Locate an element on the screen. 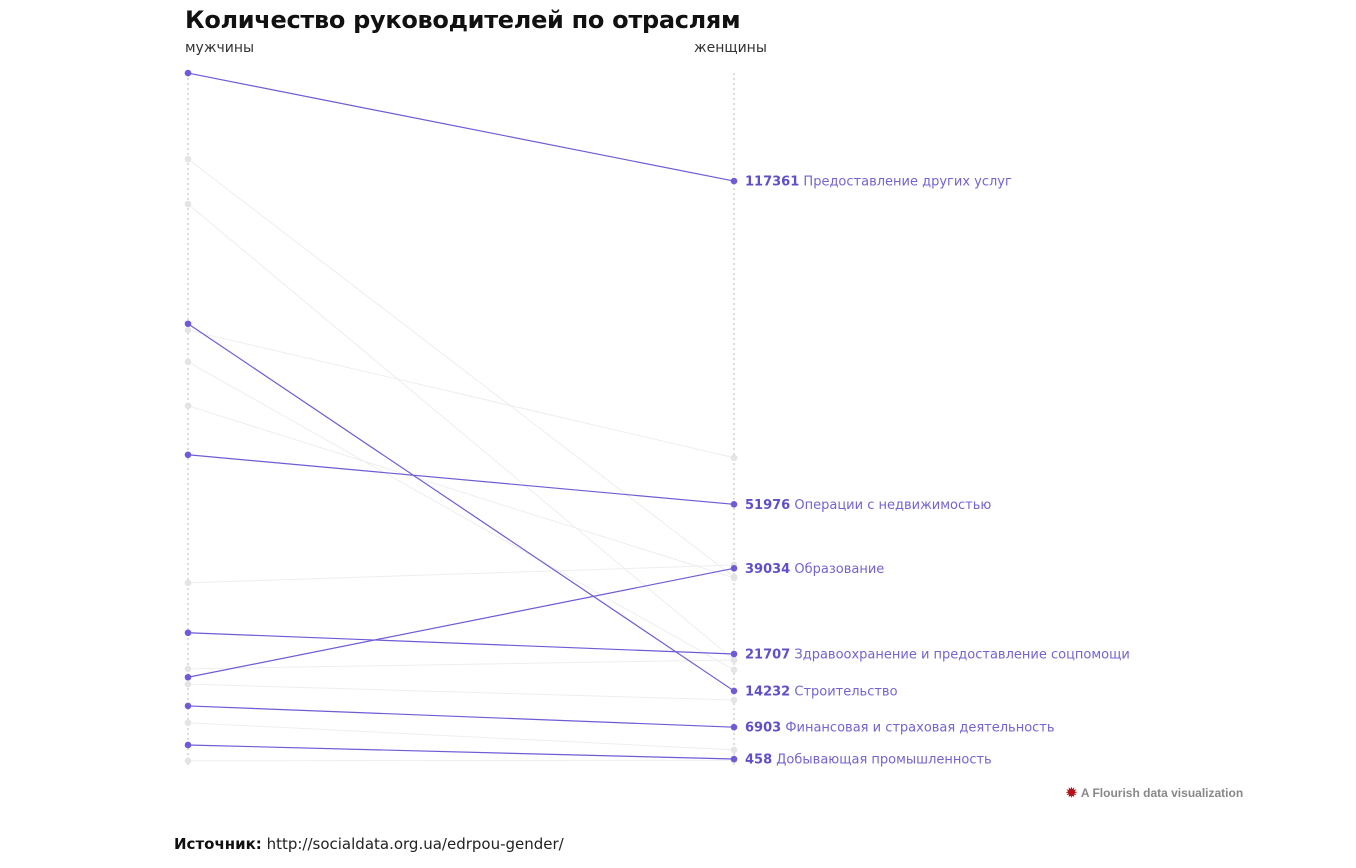 The width and height of the screenshot is (1356, 868). right-axis-label: женщины is located at coordinates (730, 48).